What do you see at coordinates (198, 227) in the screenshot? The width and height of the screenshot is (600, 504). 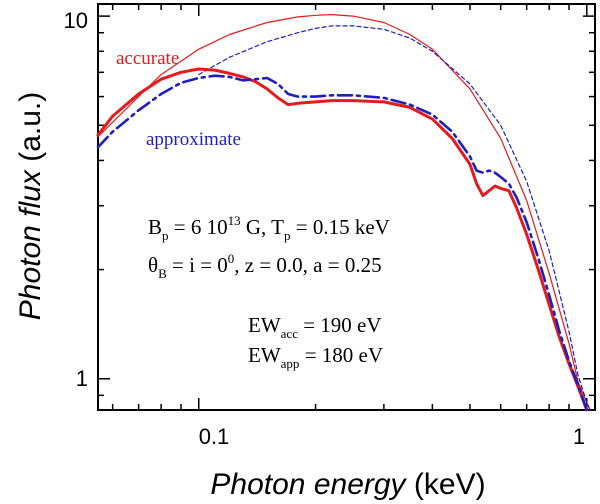 I see `param-b-eq: = 6 10` at bounding box center [198, 227].